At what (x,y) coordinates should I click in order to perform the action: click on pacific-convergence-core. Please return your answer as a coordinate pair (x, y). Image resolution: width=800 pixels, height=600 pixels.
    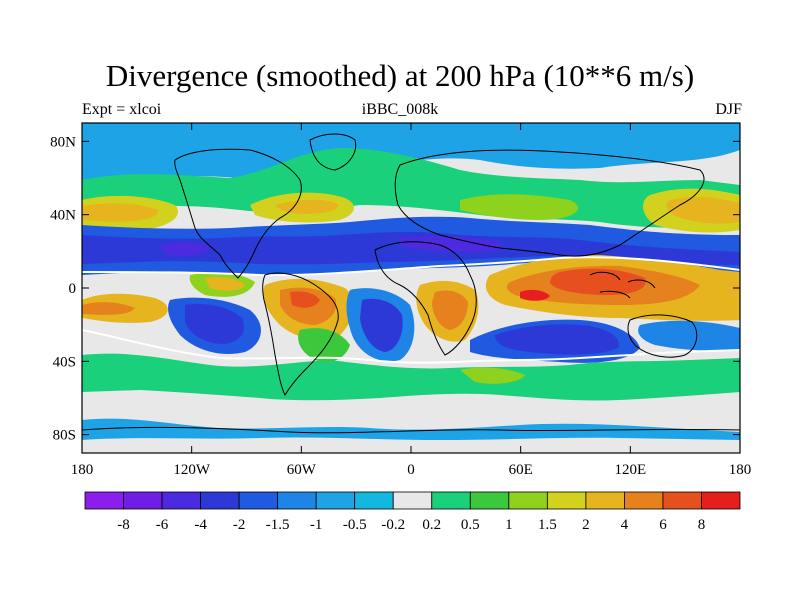
    Looking at the image, I should click on (185, 249).